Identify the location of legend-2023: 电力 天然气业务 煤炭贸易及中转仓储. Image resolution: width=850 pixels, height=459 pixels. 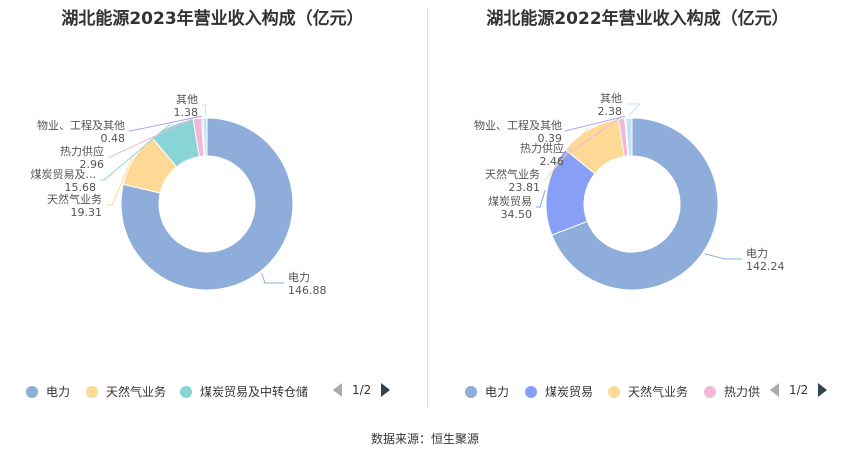
(212, 393).